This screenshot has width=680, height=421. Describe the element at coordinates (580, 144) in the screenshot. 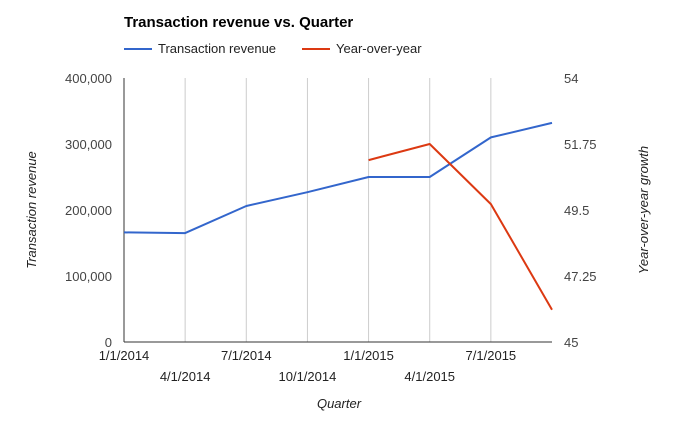

I see `y-tick-label-right: 51.75` at that location.